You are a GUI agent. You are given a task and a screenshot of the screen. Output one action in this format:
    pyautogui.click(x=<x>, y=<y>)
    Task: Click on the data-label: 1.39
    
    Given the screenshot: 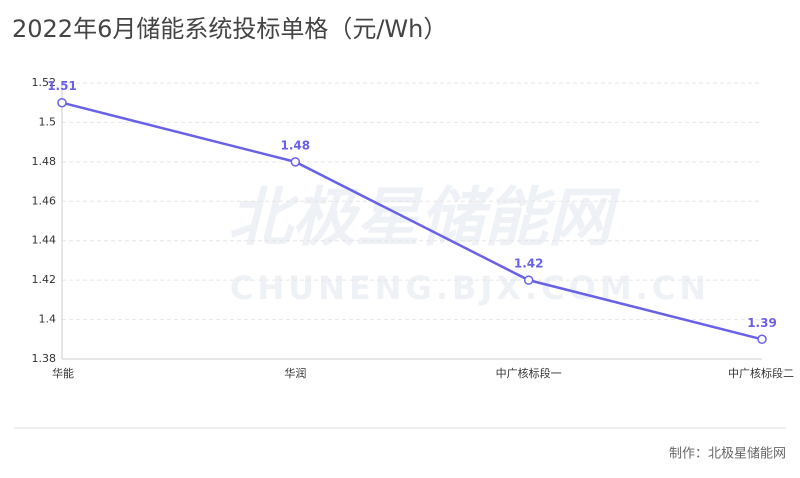 What is the action you would take?
    pyautogui.click(x=762, y=323)
    